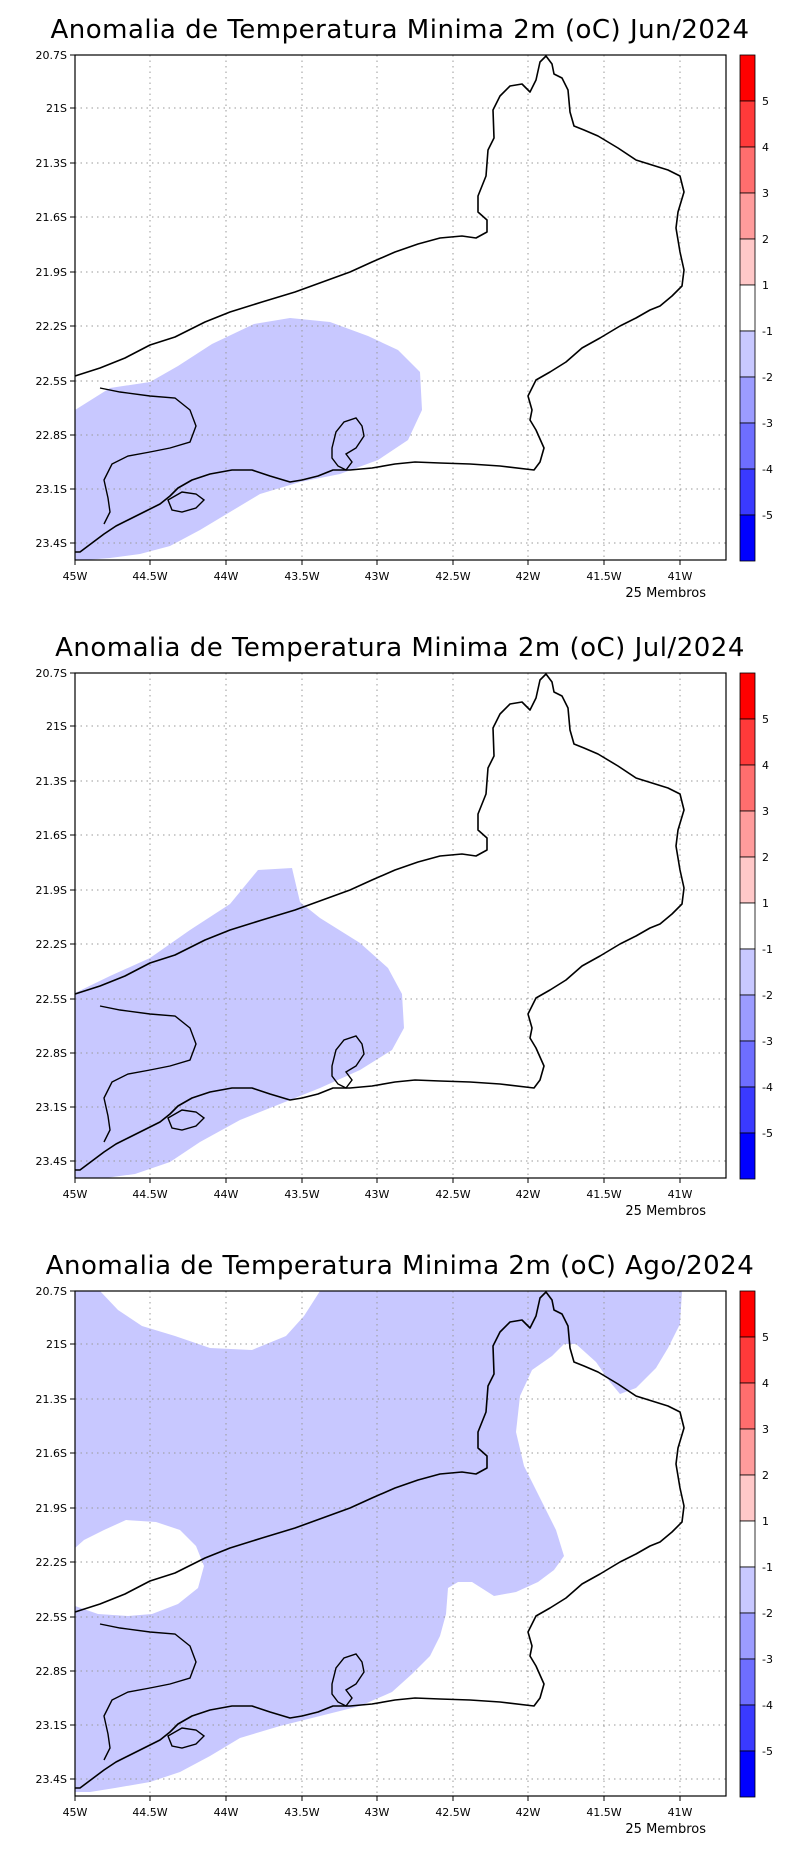 Image resolution: width=800 pixels, height=1854 pixels. What do you see at coordinates (51, 489) in the screenshot?
I see `lat-tick-label: 23.1S` at bounding box center [51, 489].